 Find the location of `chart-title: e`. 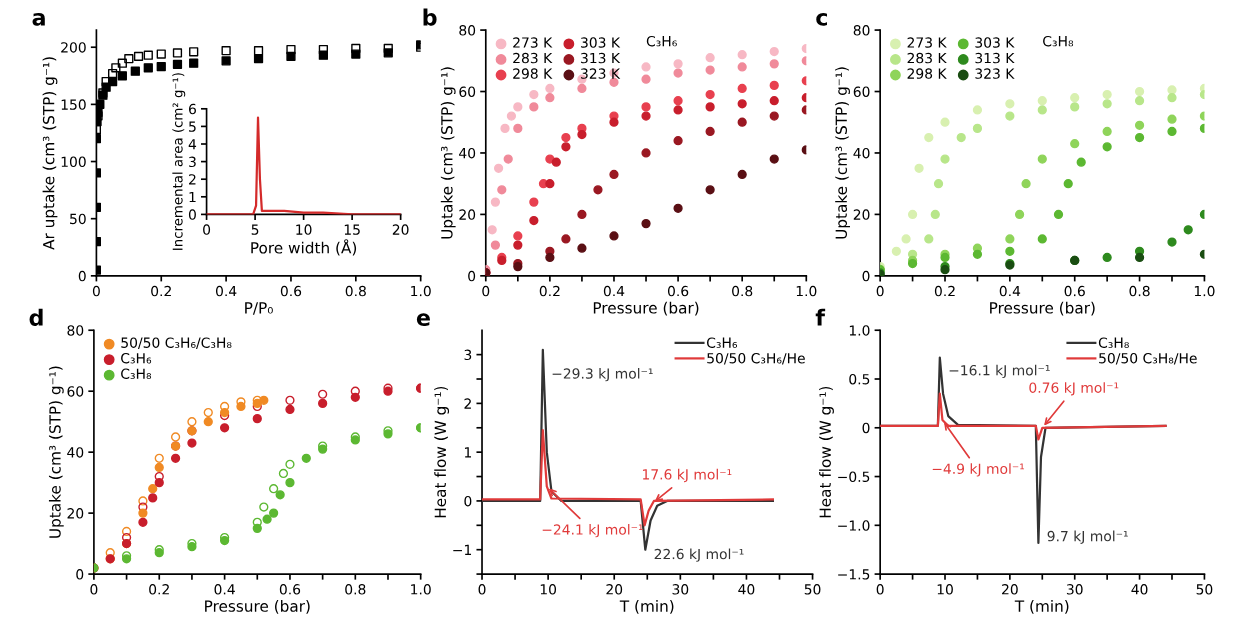

chart-title: e is located at coordinates (423, 319).